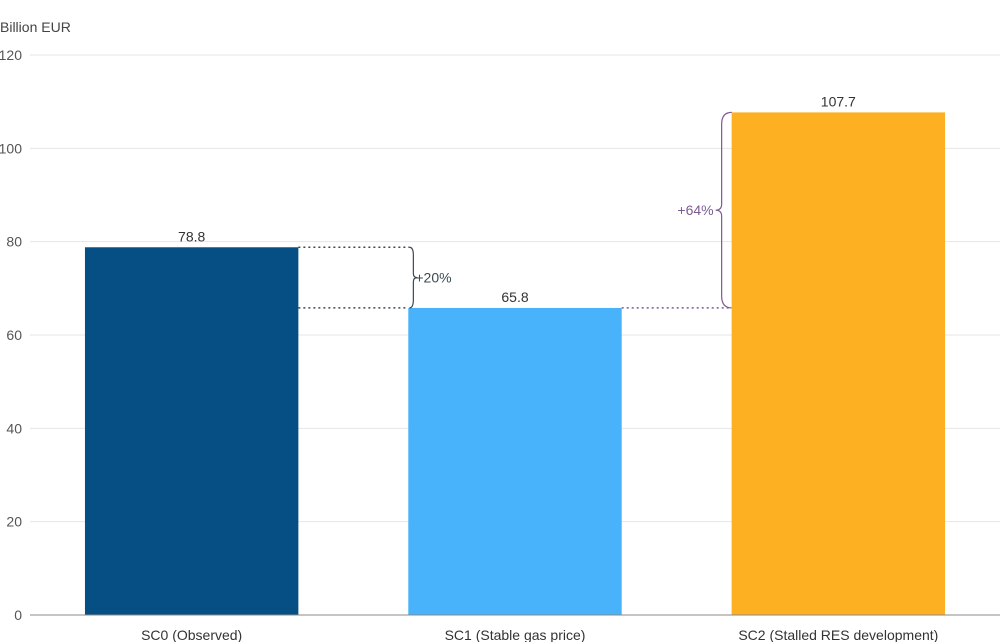 The width and height of the screenshot is (1000, 642). I want to click on category-label: SC1 (Stable gas price), so click(515, 634).